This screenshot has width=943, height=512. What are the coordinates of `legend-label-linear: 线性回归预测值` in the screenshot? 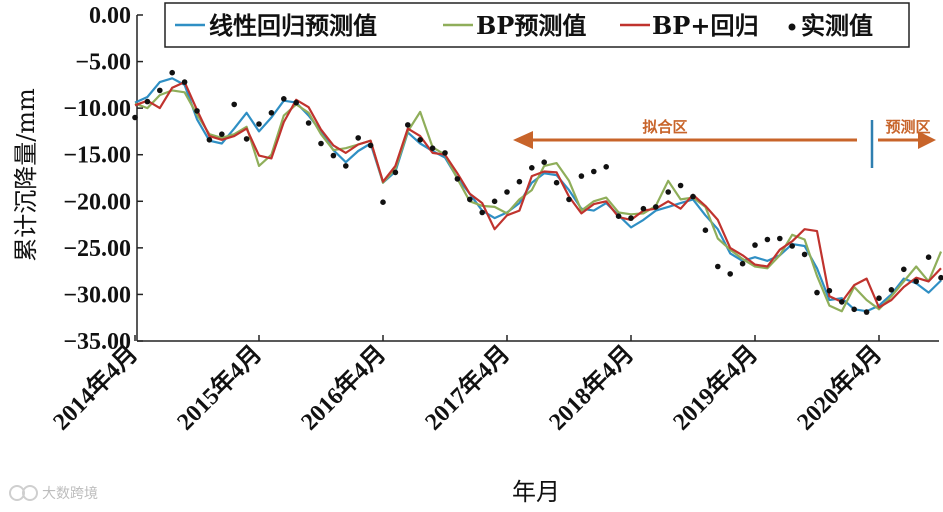 It's located at (293, 25).